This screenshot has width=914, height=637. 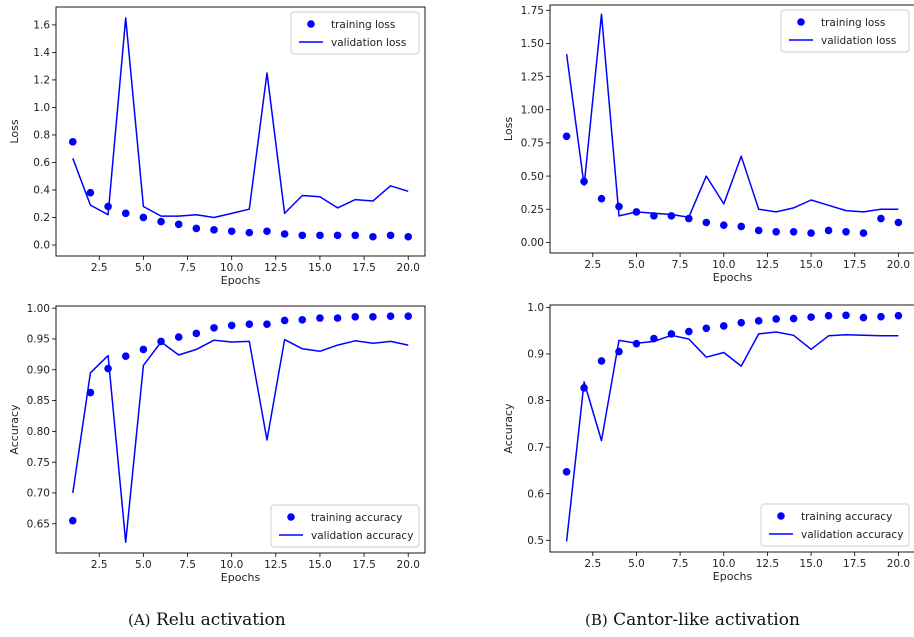 I want to click on relu-loss-legend: training loss validation loss, so click(x=355, y=33).